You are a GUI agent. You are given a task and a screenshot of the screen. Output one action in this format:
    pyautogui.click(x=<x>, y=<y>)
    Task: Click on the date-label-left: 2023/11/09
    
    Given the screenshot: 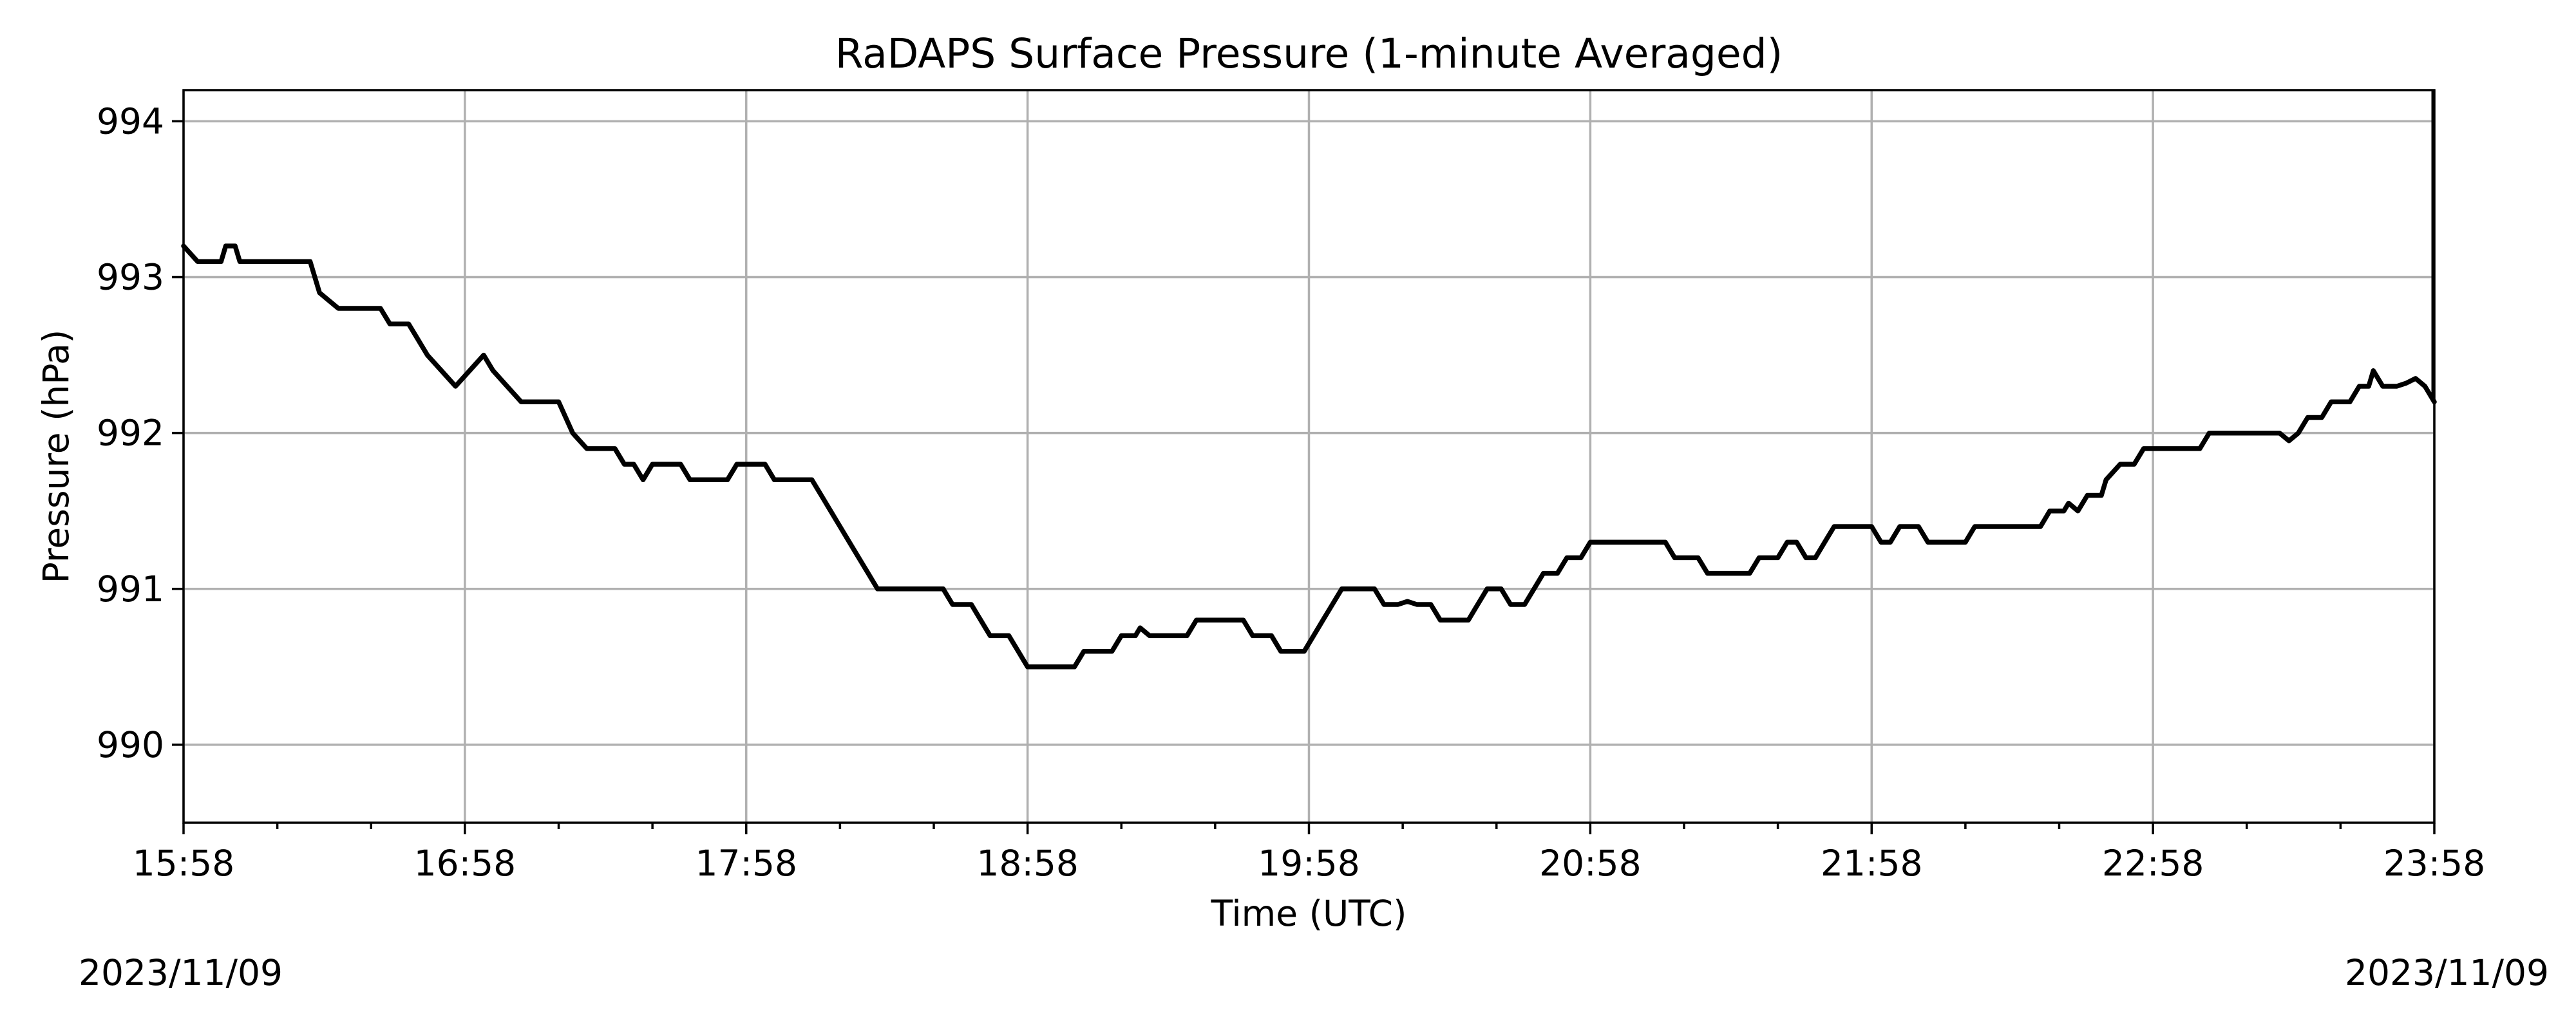 What is the action you would take?
    pyautogui.click(x=181, y=972)
    